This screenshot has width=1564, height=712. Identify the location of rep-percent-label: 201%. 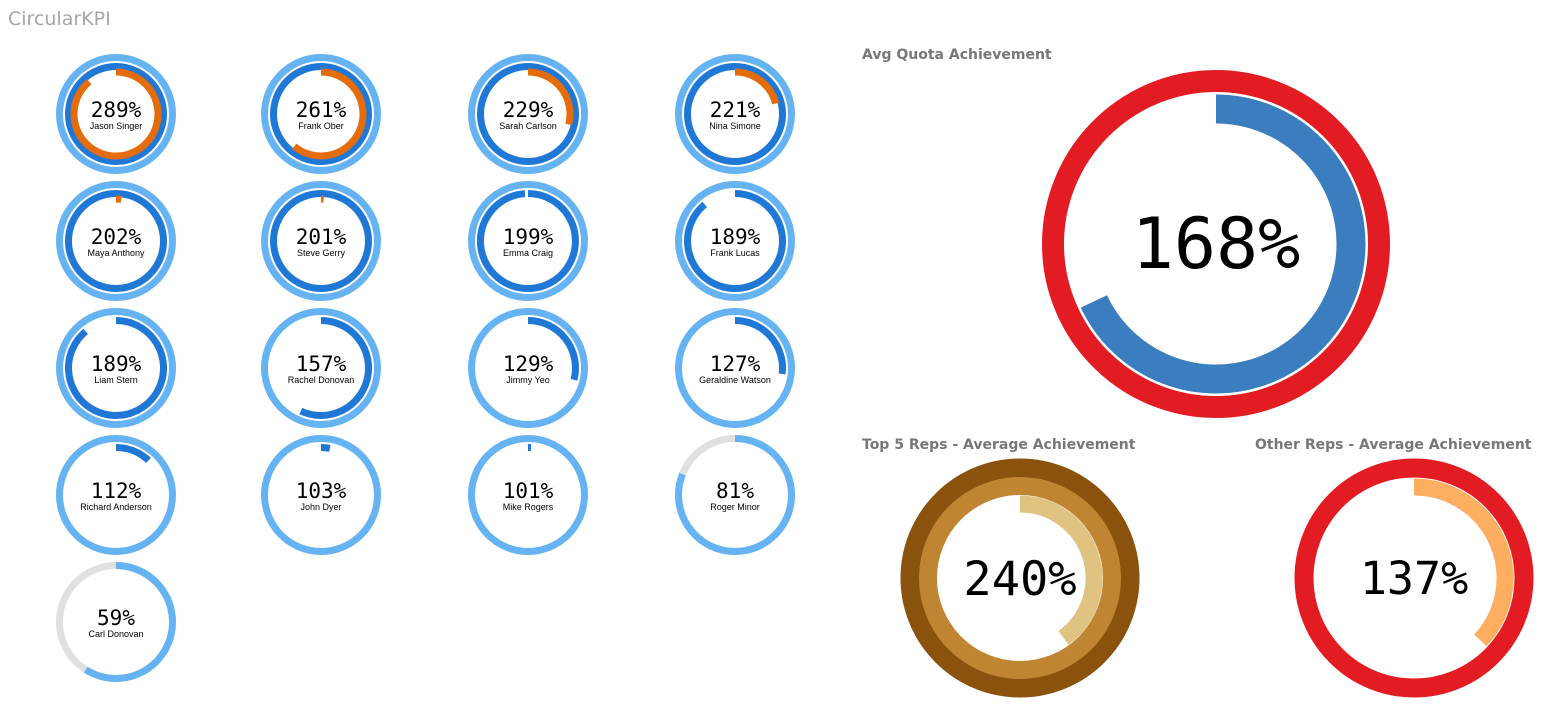
(321, 237).